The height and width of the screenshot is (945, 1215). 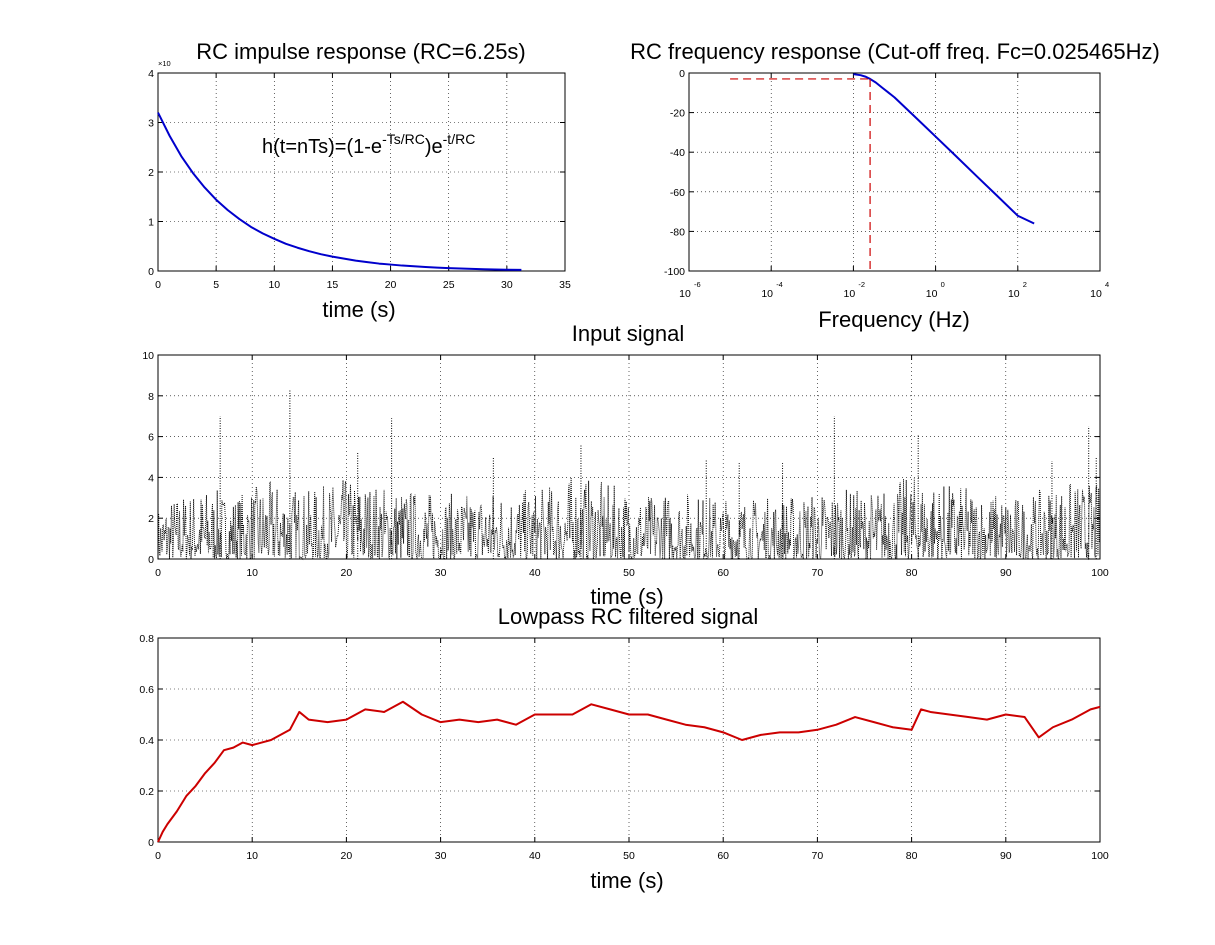 What do you see at coordinates (333, 285) in the screenshot?
I see `impulse-xtick-label: 15` at bounding box center [333, 285].